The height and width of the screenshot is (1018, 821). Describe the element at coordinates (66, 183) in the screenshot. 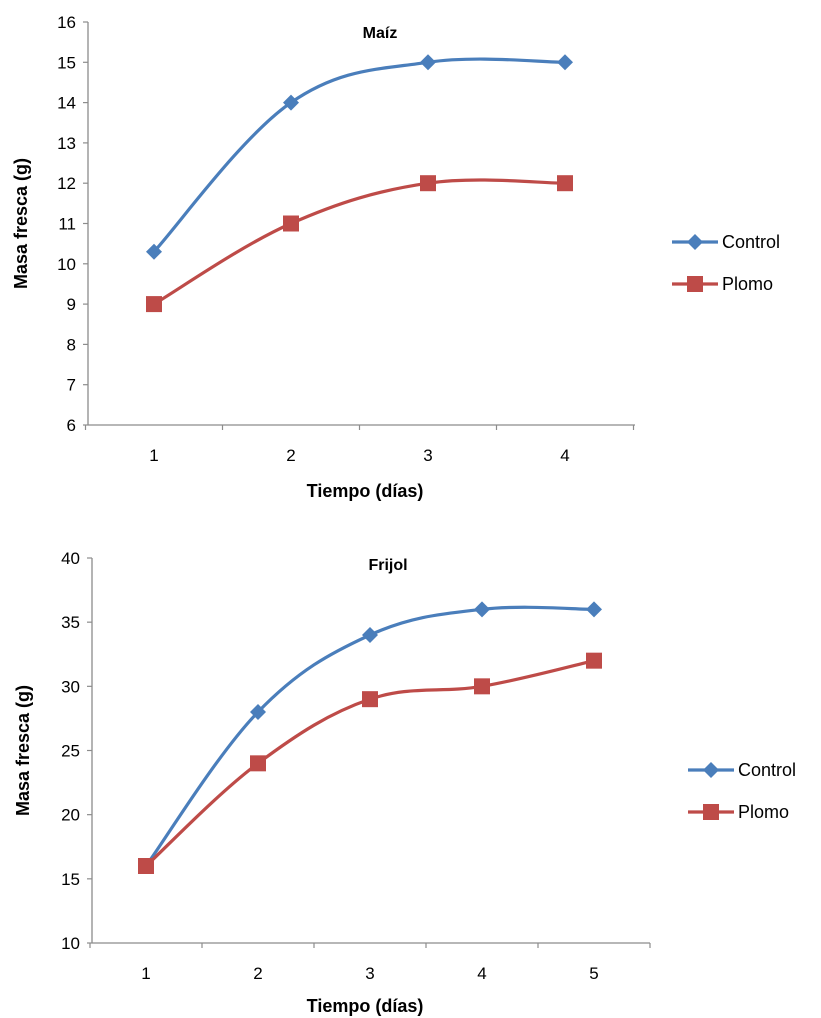

I see `y-tick-label: 12` at that location.